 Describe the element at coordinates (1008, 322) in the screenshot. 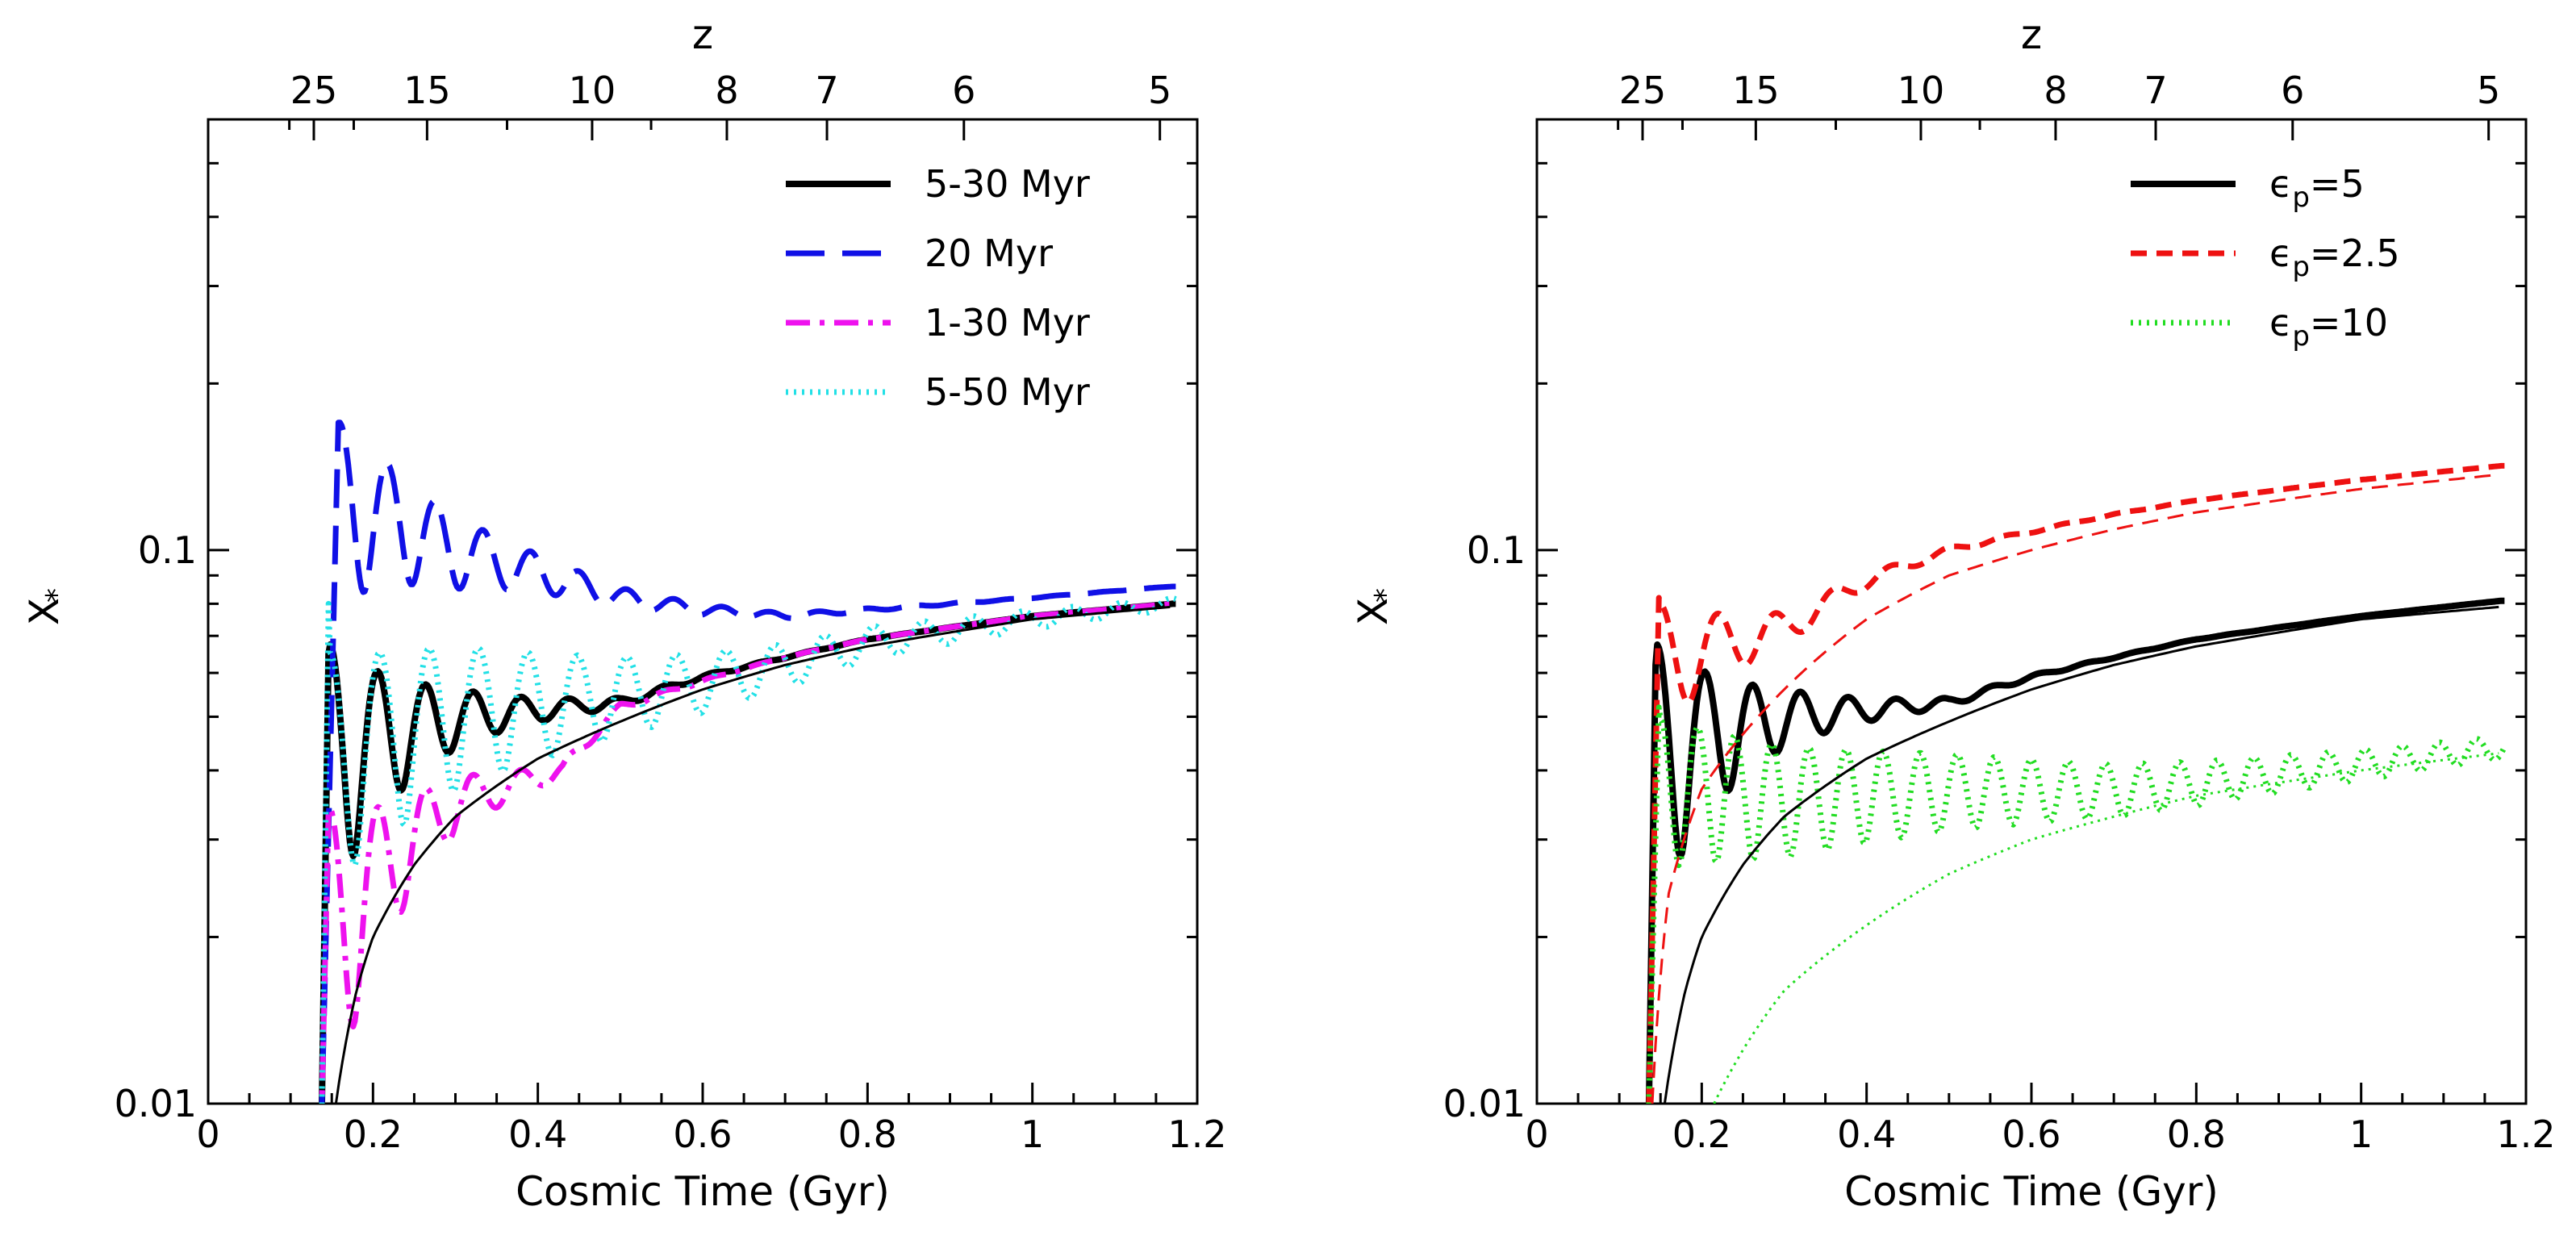

I see `legend-label: 1-30 Myr` at that location.